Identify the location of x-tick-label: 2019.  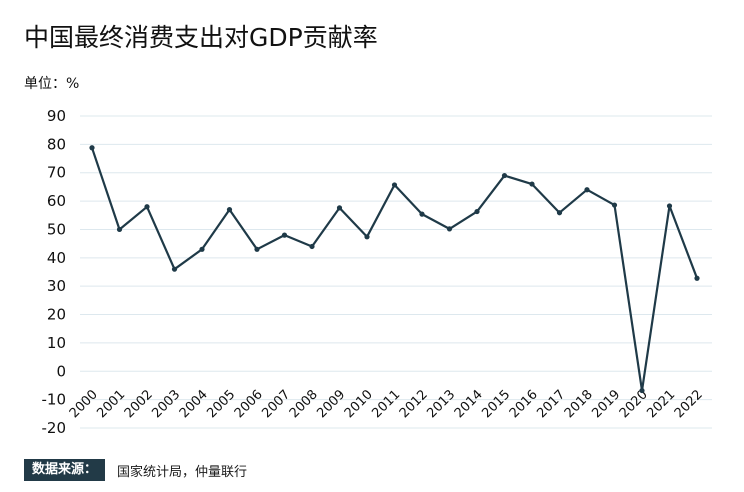
(606, 404).